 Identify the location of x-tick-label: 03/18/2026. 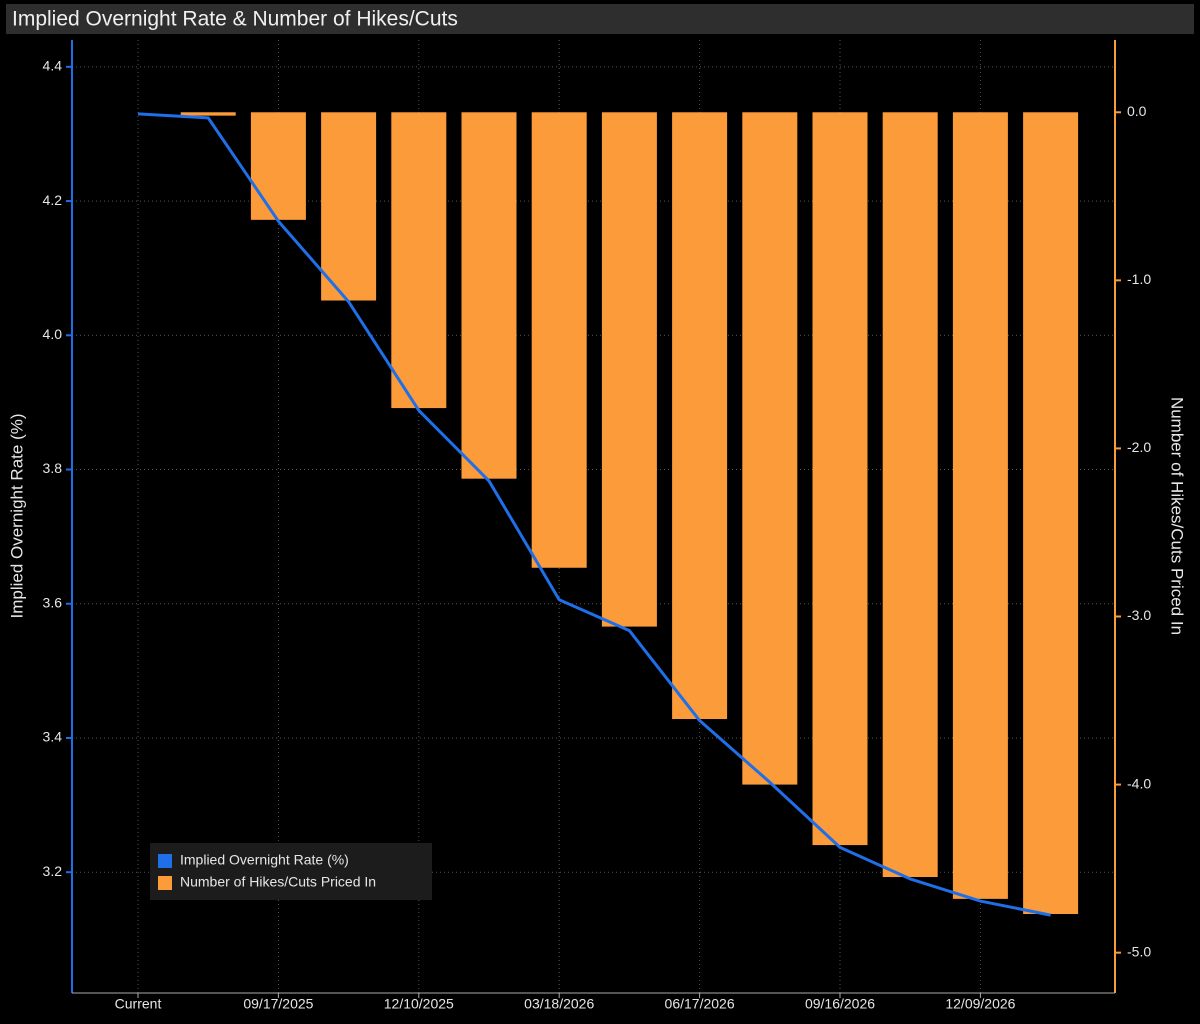
(559, 1004).